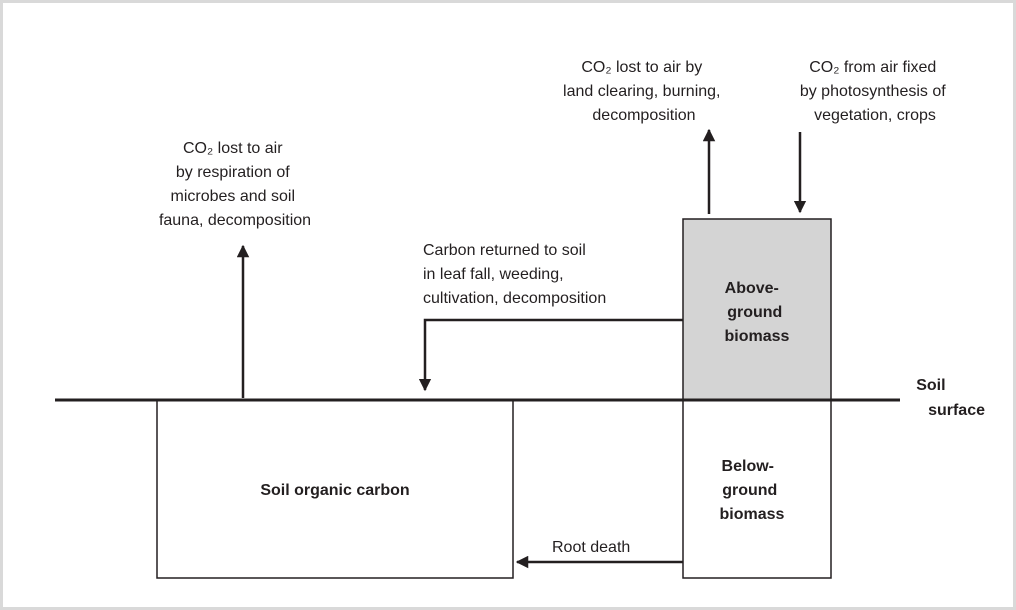 The image size is (1016, 610). What do you see at coordinates (233, 196) in the screenshot?
I see `line: microbes and soil` at bounding box center [233, 196].